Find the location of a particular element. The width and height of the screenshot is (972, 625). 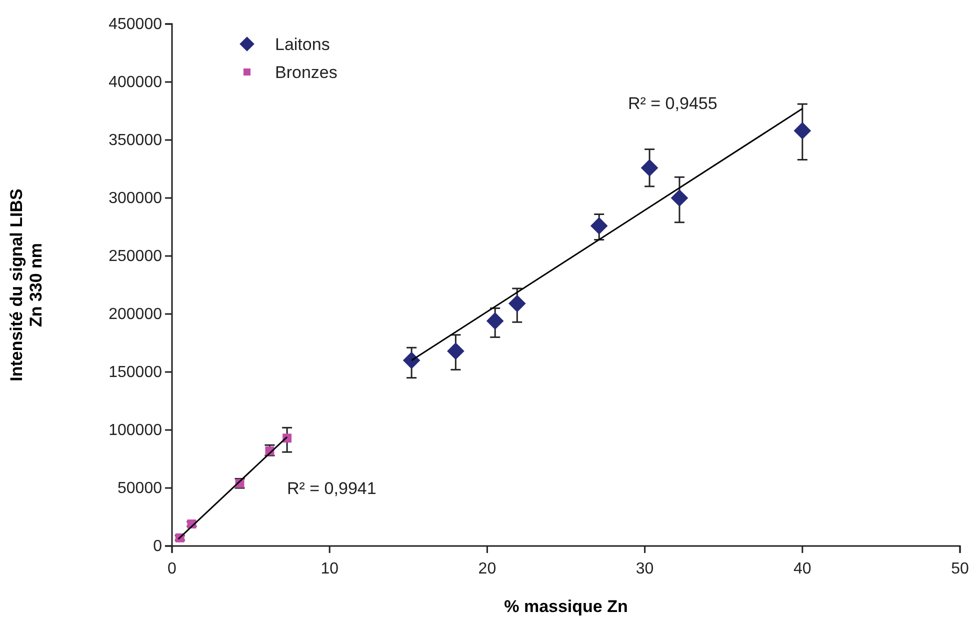

x-tick-label: 50 is located at coordinates (960, 569).